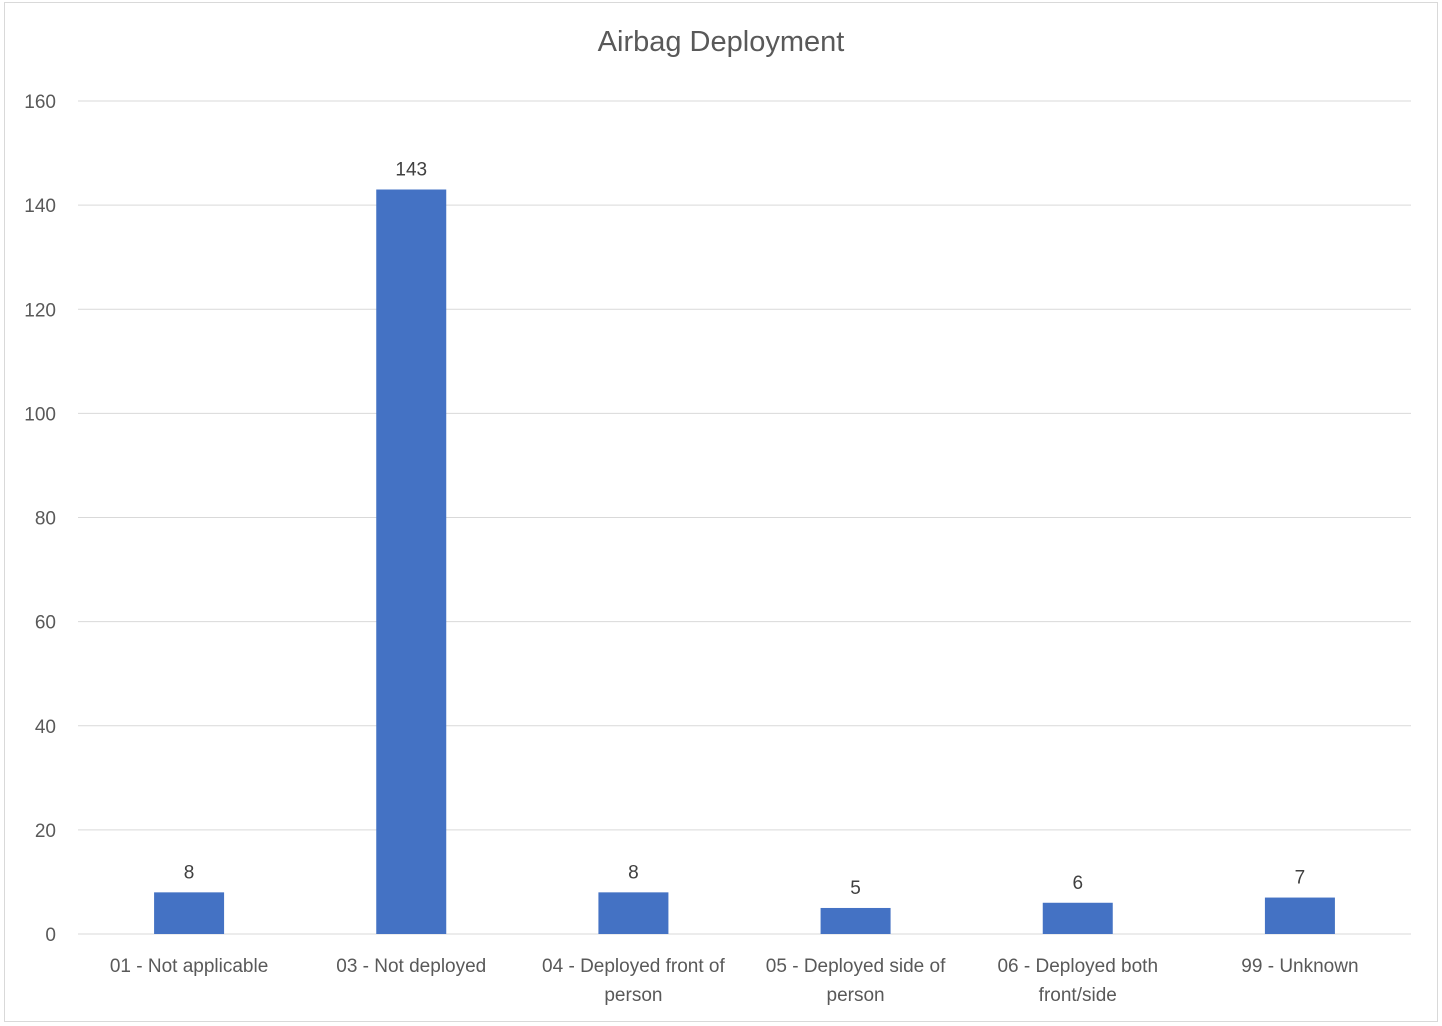 Image resolution: width=1442 pixels, height=1026 pixels. What do you see at coordinates (189, 966) in the screenshot?
I see `x-tick-label: 01 - Not applicable` at bounding box center [189, 966].